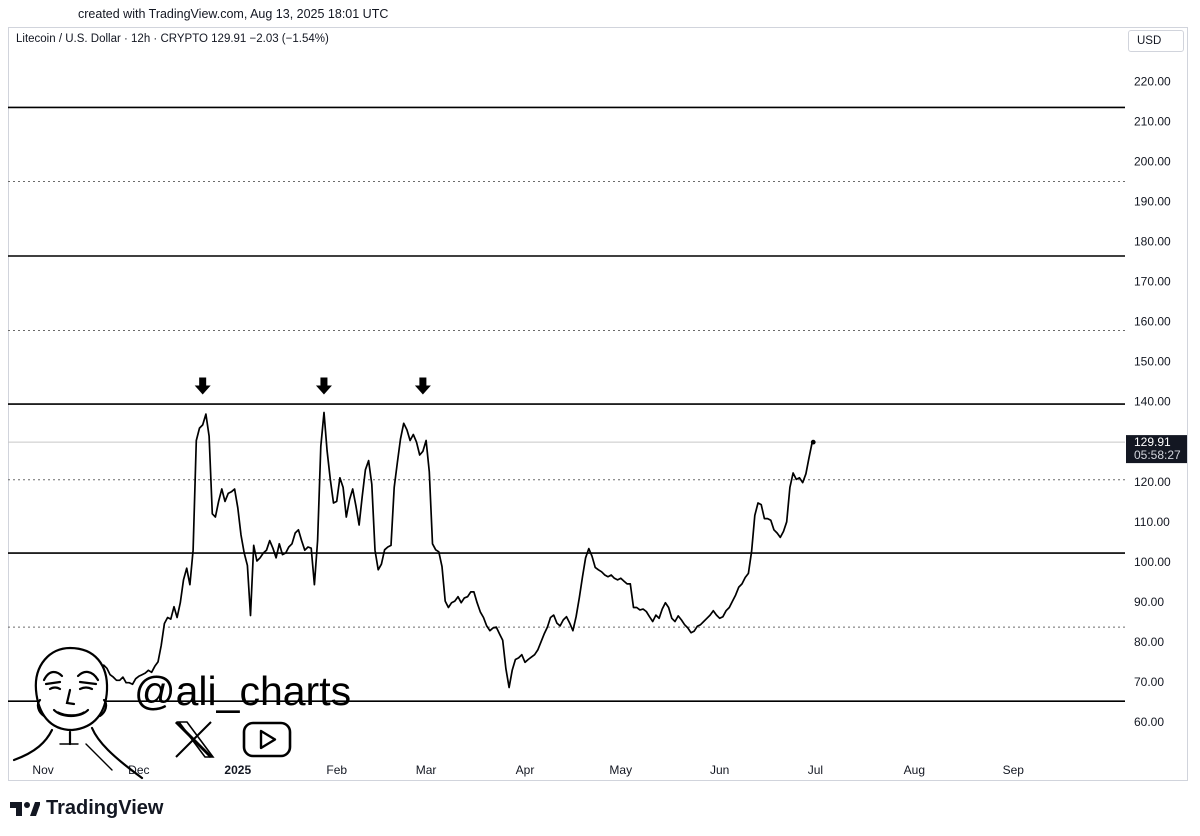 The width and height of the screenshot is (1200, 836). Describe the element at coordinates (243, 691) in the screenshot. I see `watermark-handle: @ali_charts` at that location.